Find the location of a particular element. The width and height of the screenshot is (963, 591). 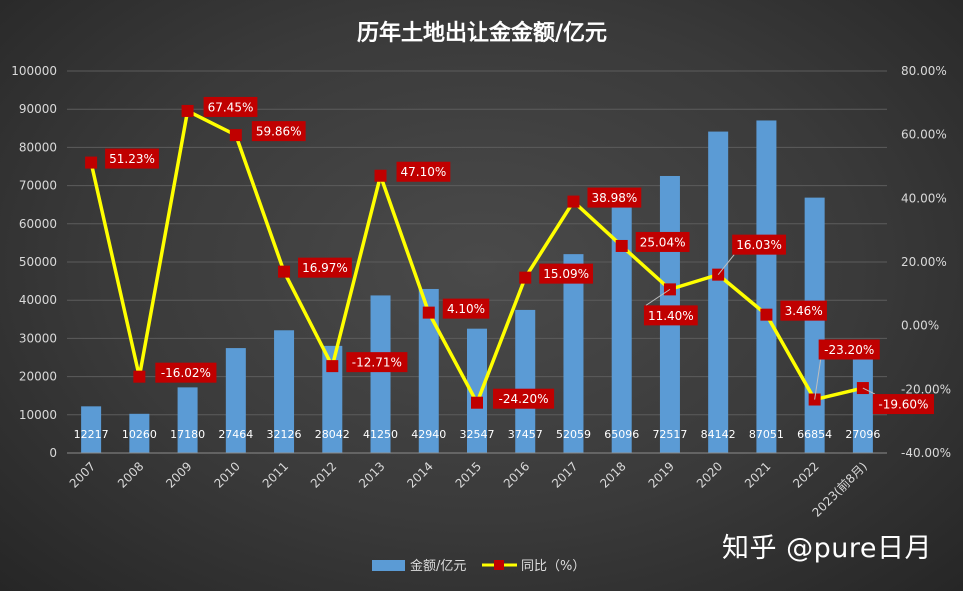

legend-line-label: 同比（%） is located at coordinates (553, 566).